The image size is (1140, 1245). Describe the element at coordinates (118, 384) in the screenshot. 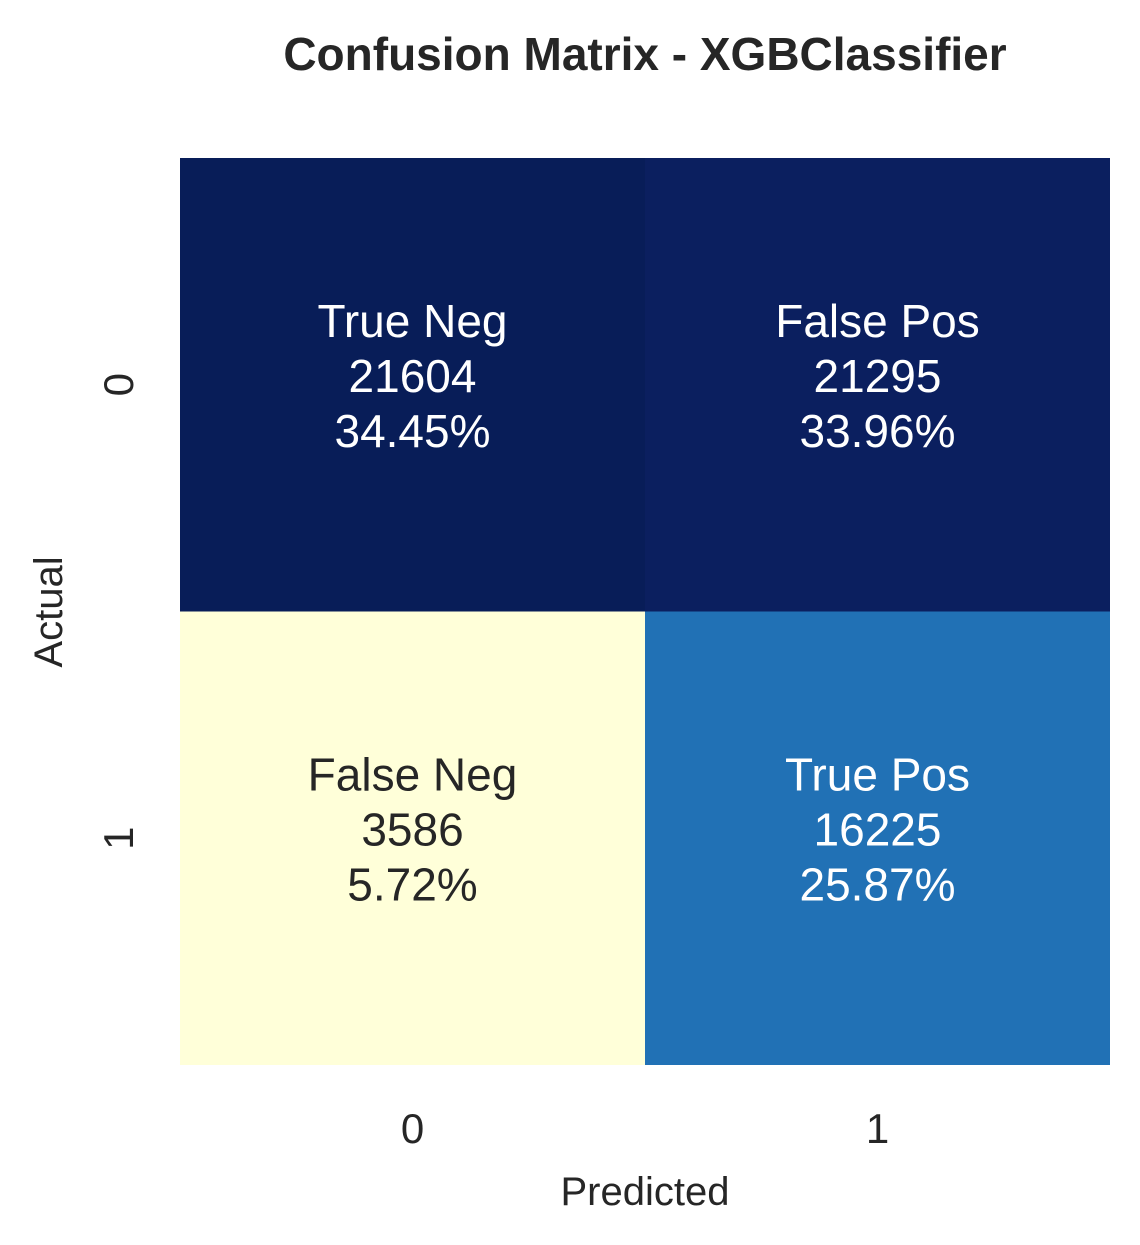

I see `y-tick-label: 0` at that location.